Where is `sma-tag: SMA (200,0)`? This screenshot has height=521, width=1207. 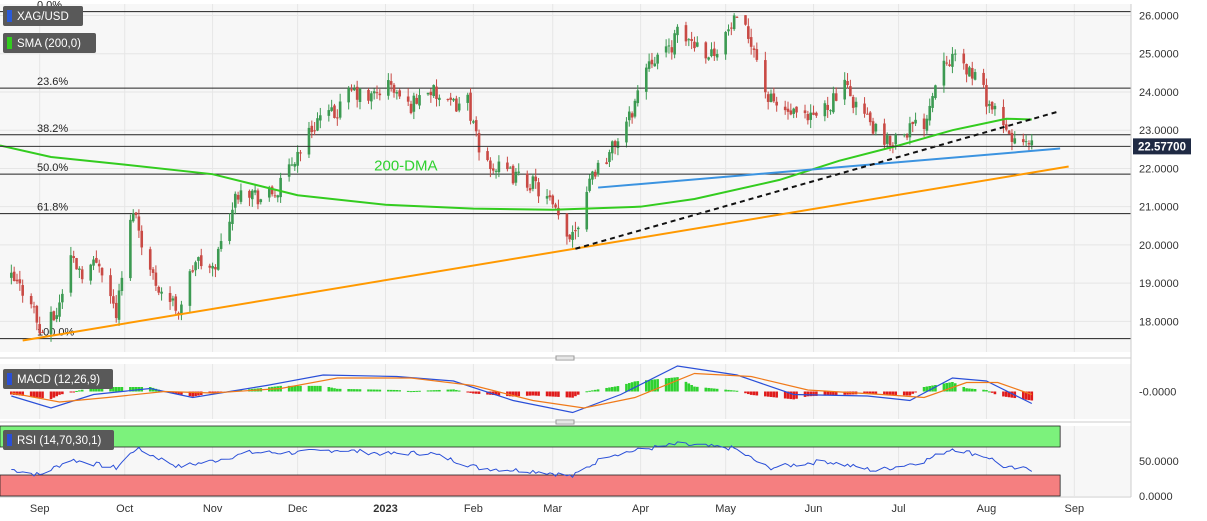
sma-tag: SMA (200,0) is located at coordinates (49, 43).